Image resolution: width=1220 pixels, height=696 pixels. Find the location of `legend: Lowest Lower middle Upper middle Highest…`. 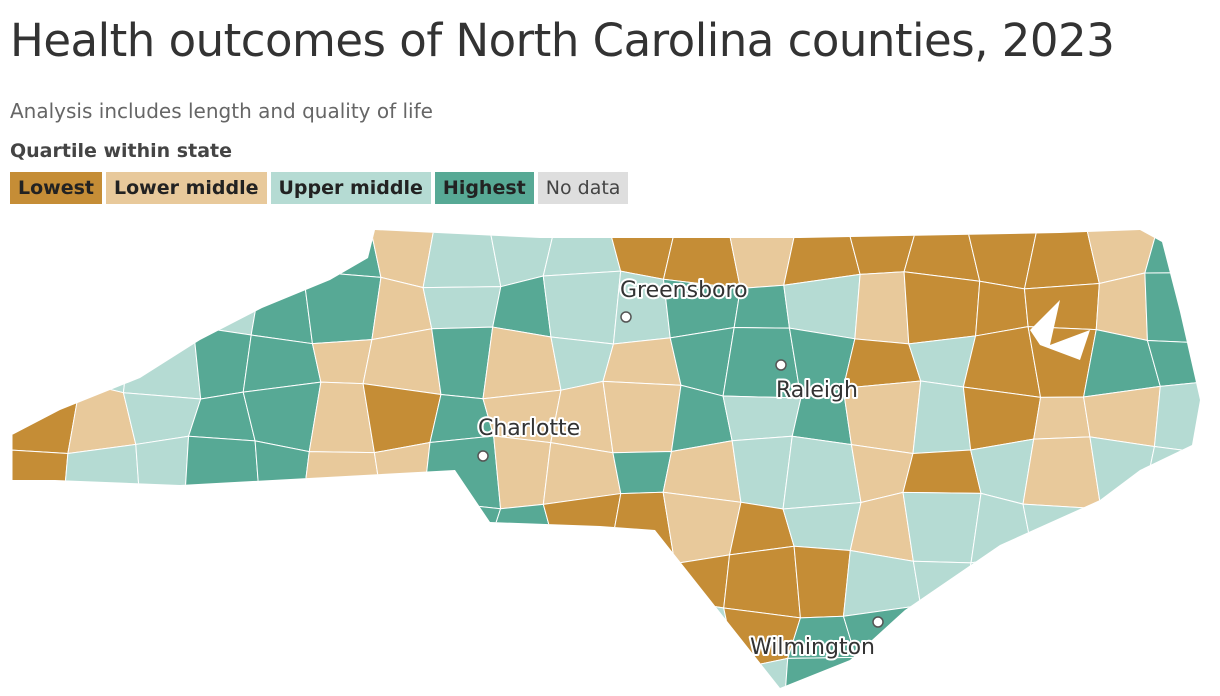

legend: Lowest Lower middle Upper middle Highest… is located at coordinates (319, 188).